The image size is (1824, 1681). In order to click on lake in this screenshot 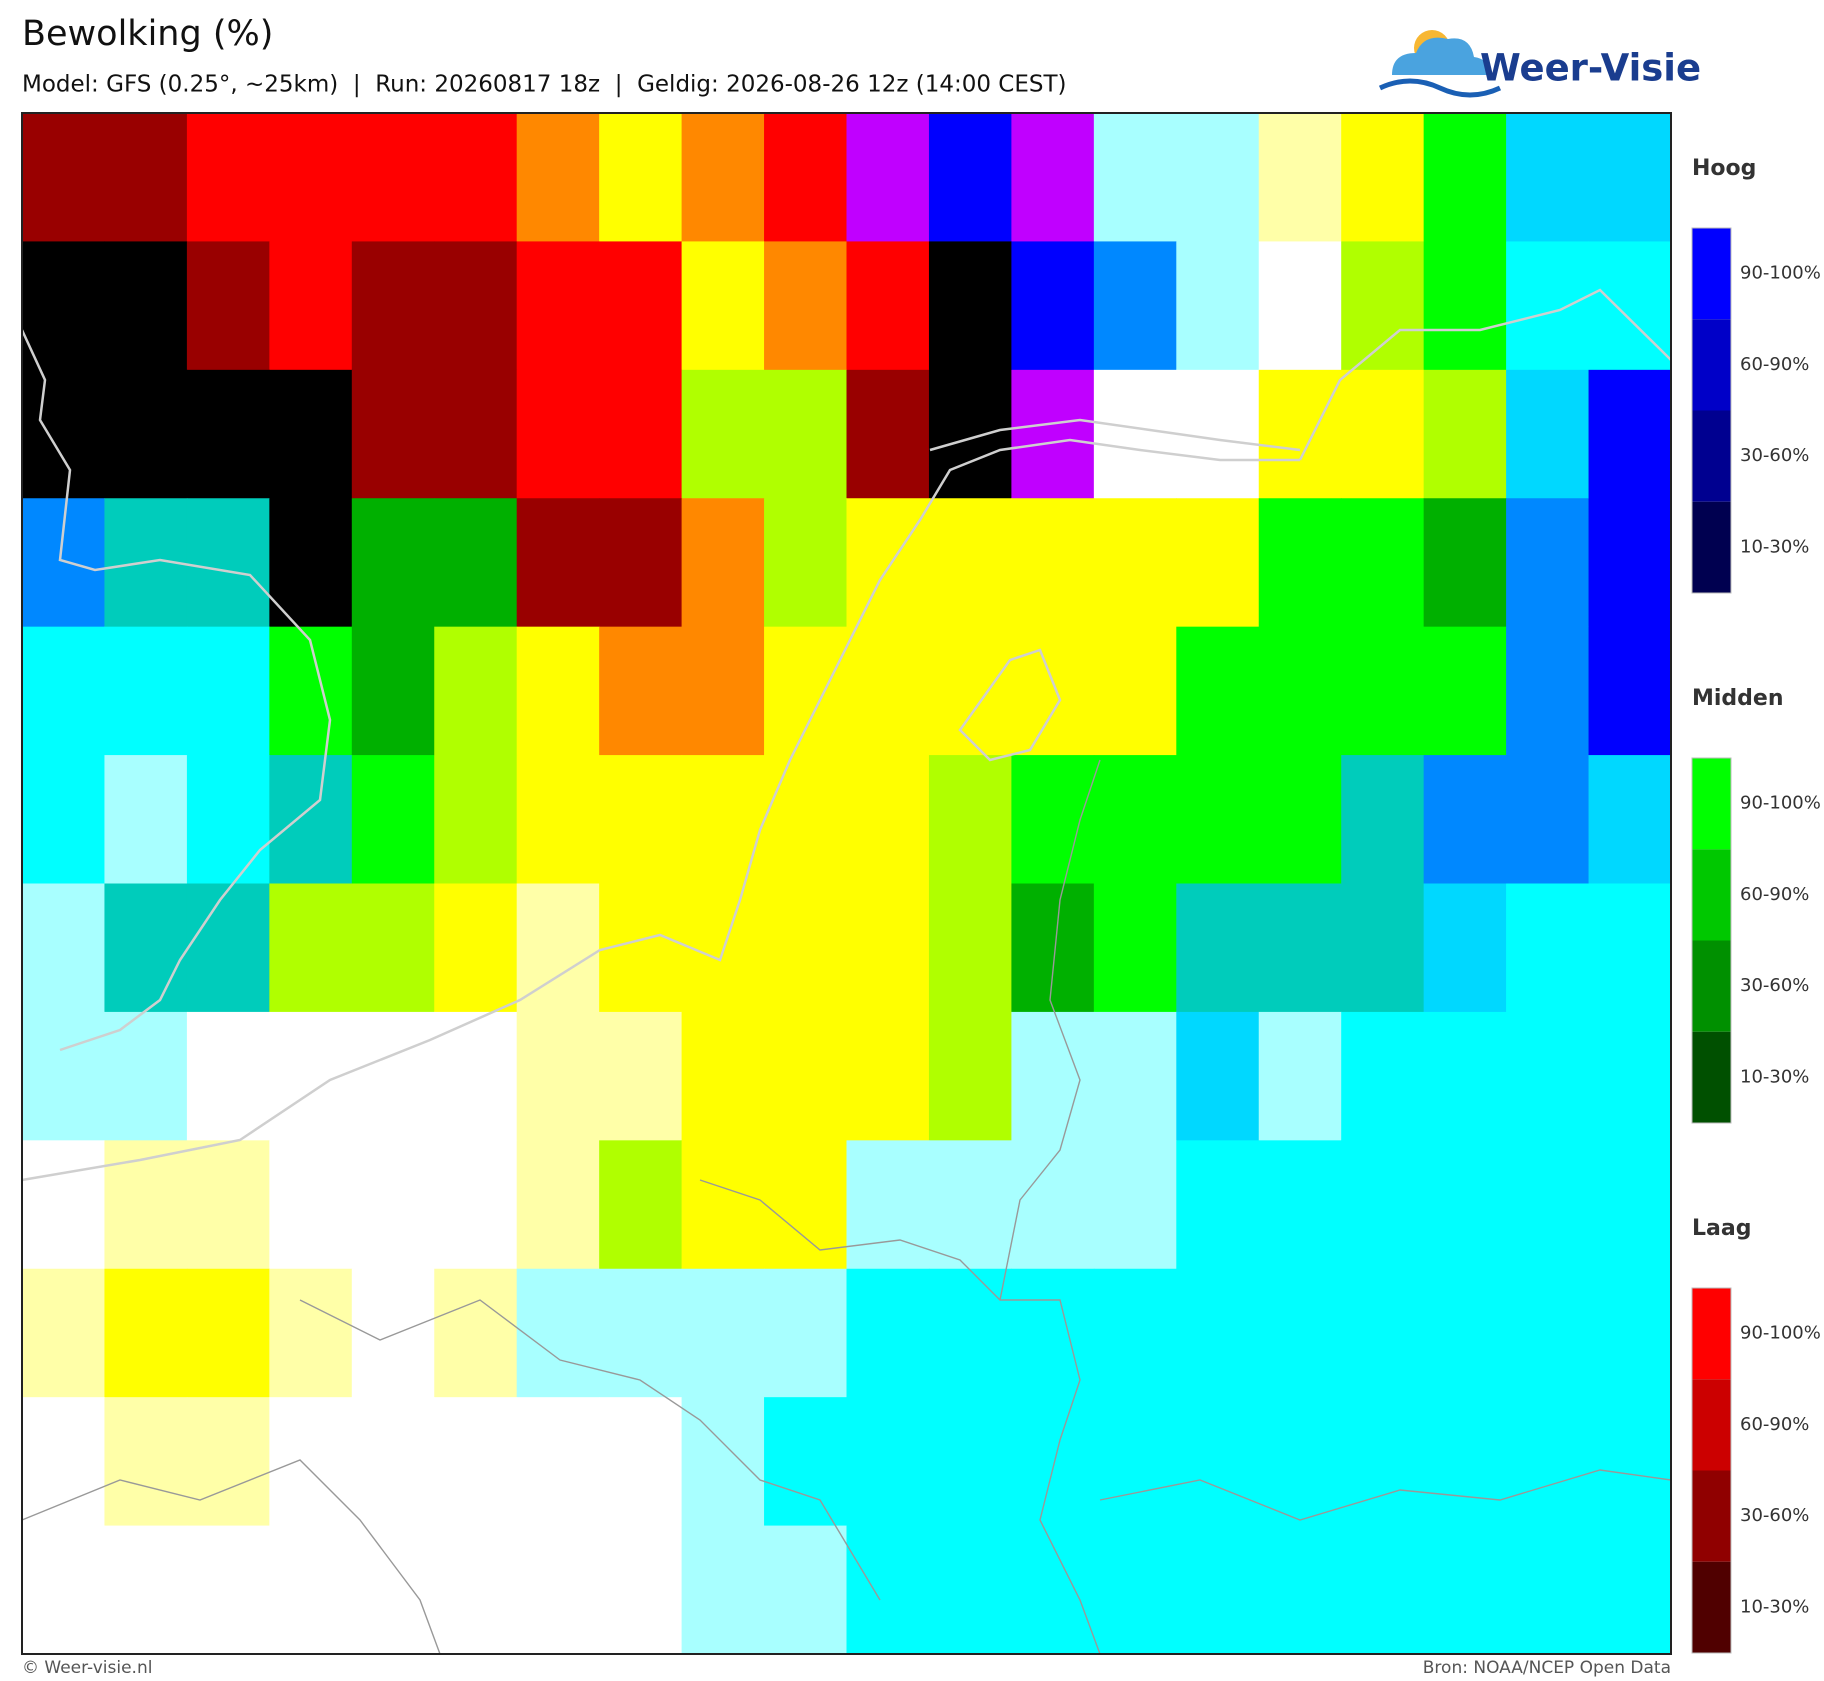, I will do `click(1010, 705)`.